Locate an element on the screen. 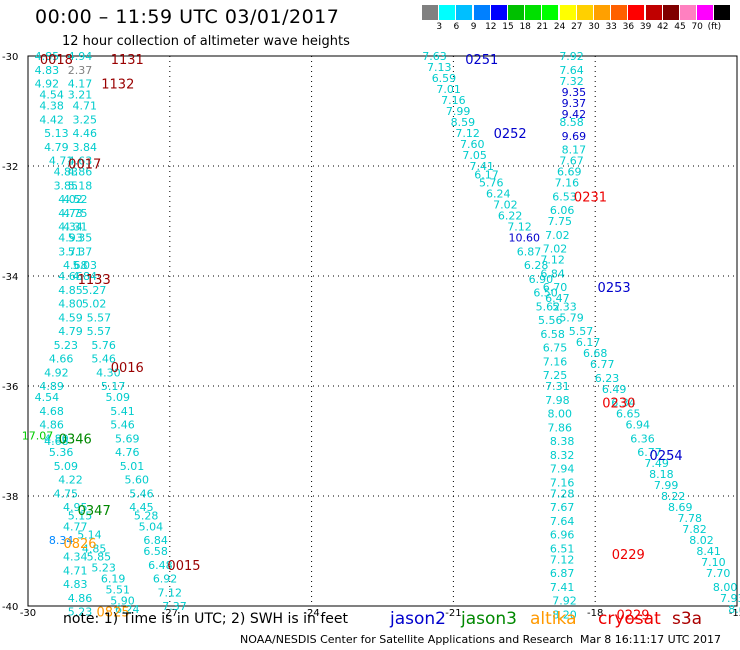  x-tick-label: -21 is located at coordinates (453, 613).